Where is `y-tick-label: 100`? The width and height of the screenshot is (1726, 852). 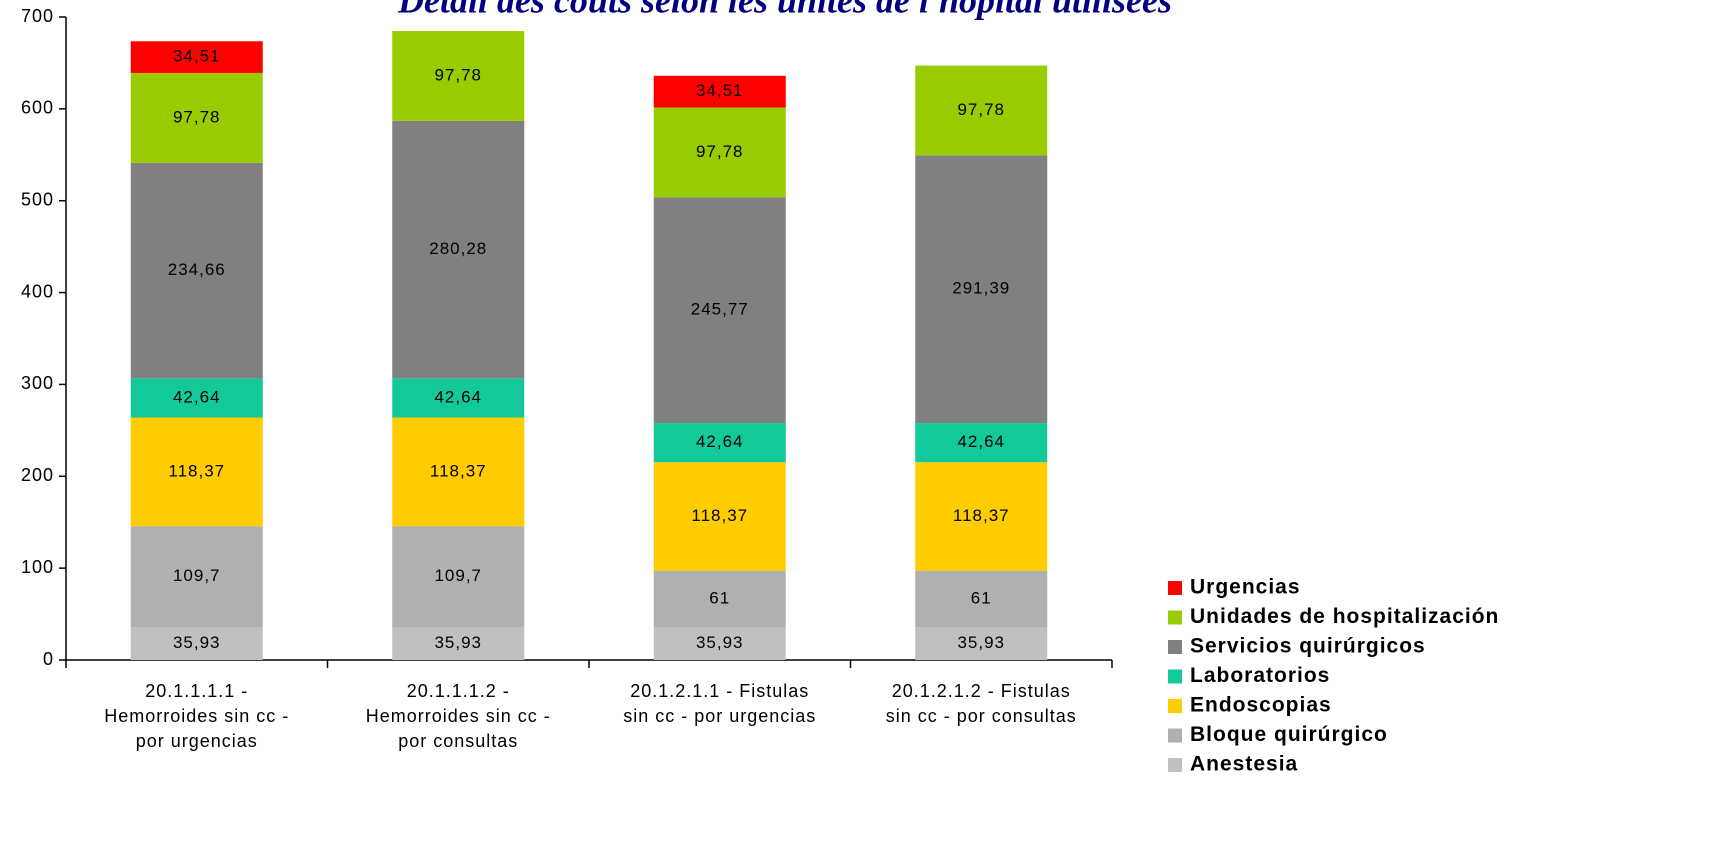
y-tick-label: 100 is located at coordinates (37, 567).